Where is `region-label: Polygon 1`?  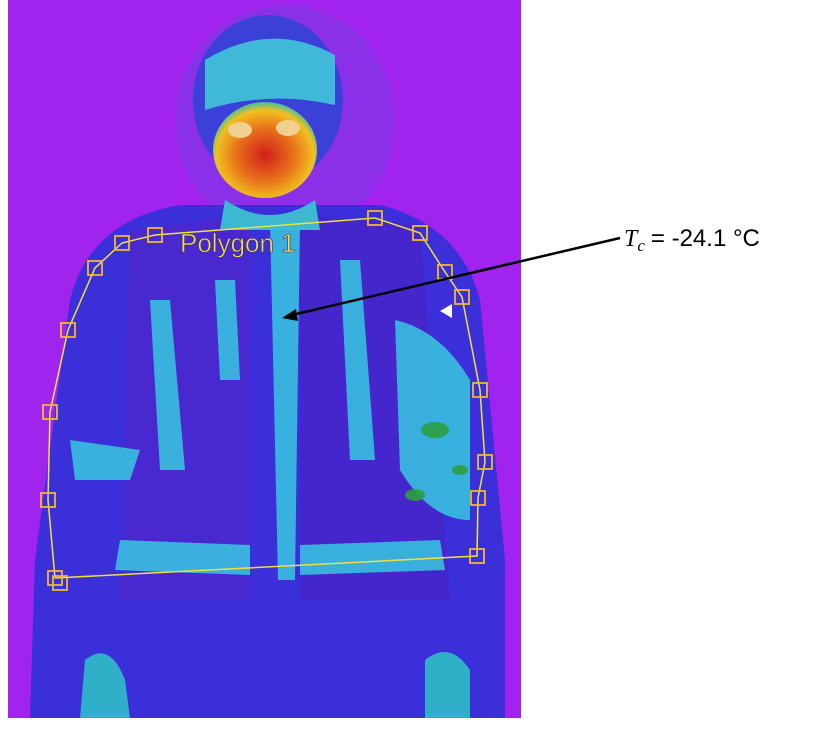 region-label: Polygon 1 is located at coordinates (238, 243).